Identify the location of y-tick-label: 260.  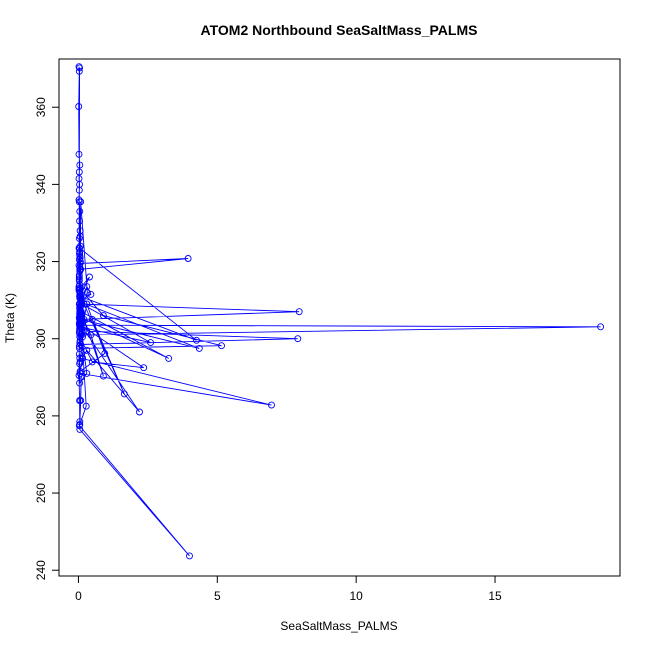
(41, 493).